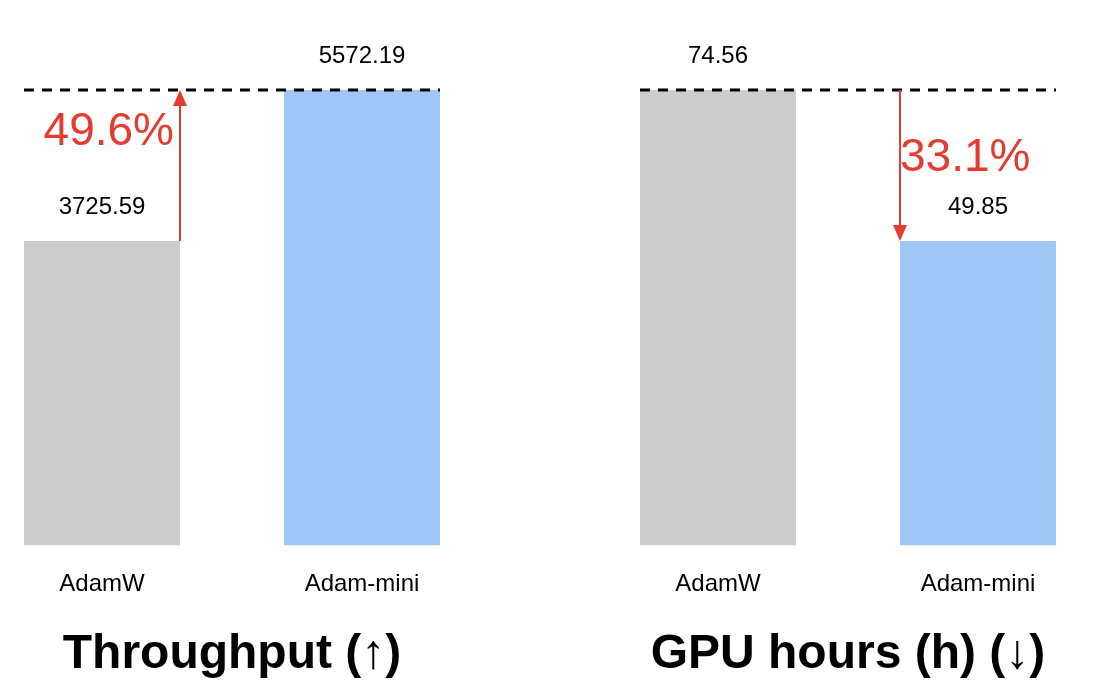 The width and height of the screenshot is (1108, 700). What do you see at coordinates (108, 128) in the screenshot?
I see `annotation: 49.6%` at bounding box center [108, 128].